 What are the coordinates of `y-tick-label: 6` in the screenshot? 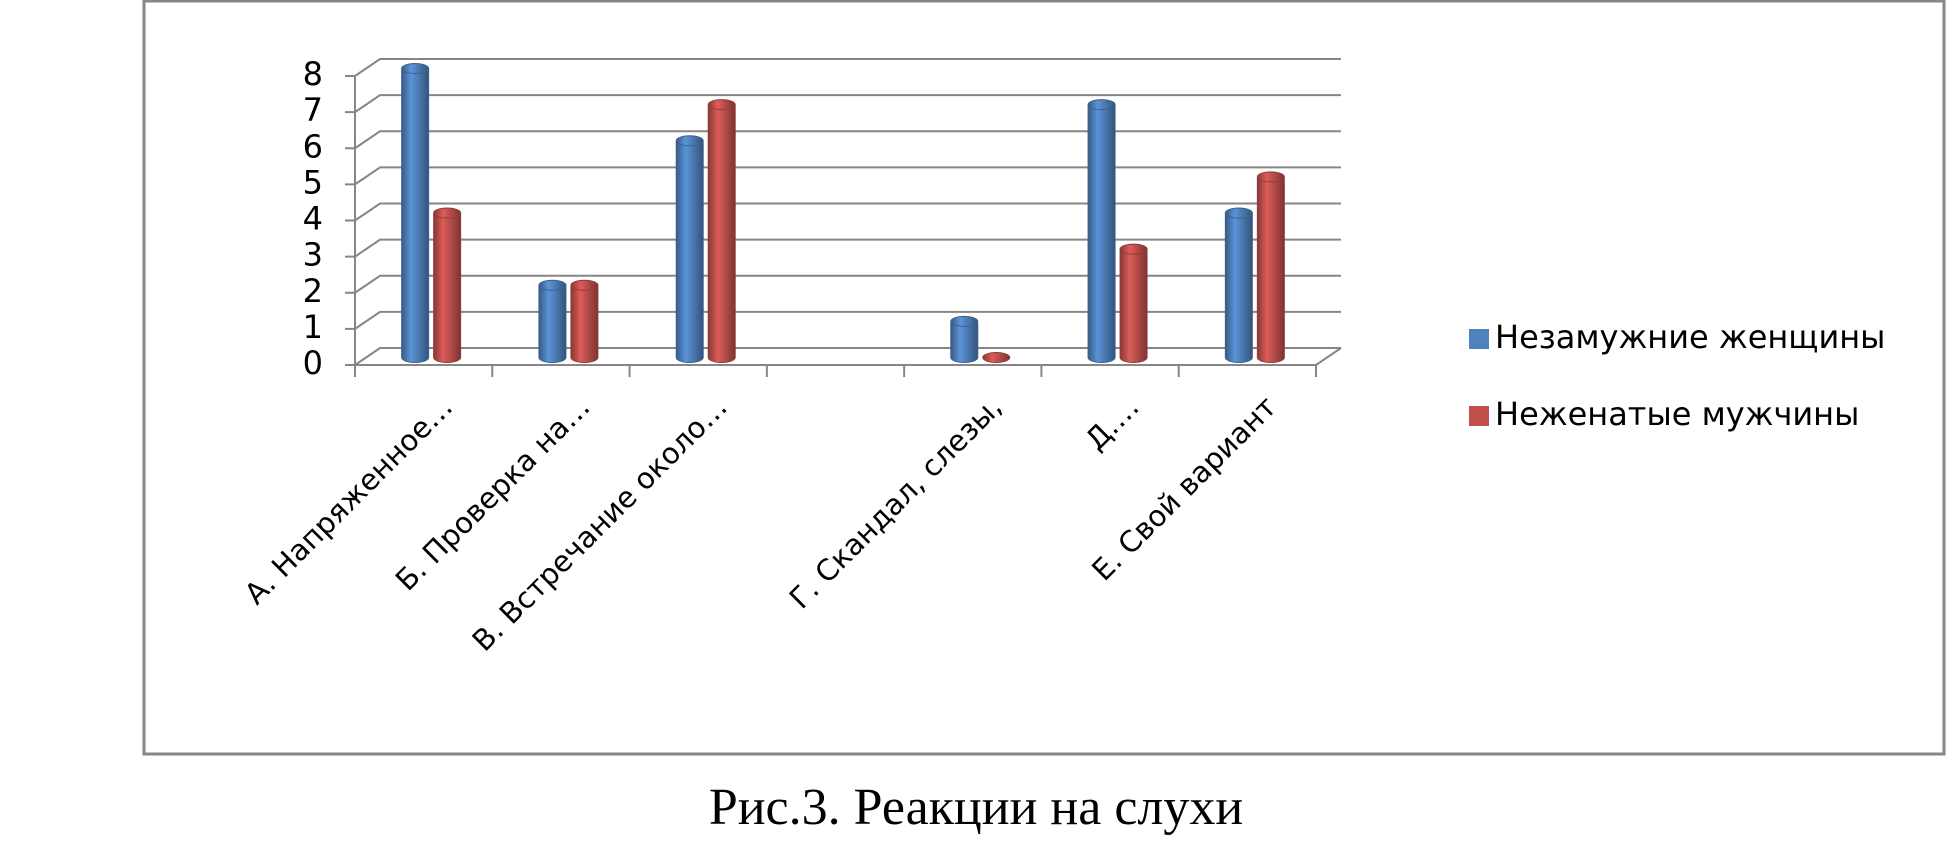 It's located at (313, 146).